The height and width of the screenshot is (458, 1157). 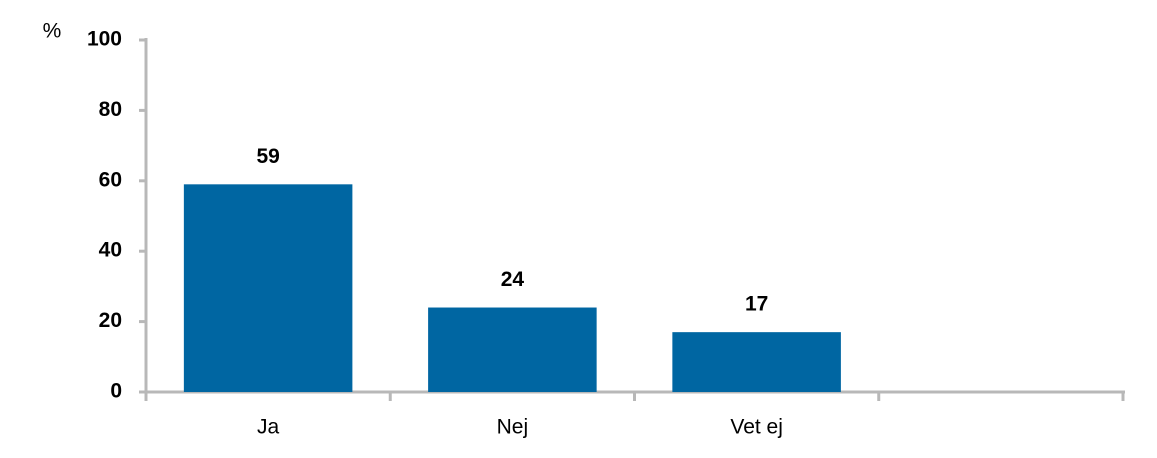 I want to click on x-tick-label: Ja, so click(x=268, y=427).